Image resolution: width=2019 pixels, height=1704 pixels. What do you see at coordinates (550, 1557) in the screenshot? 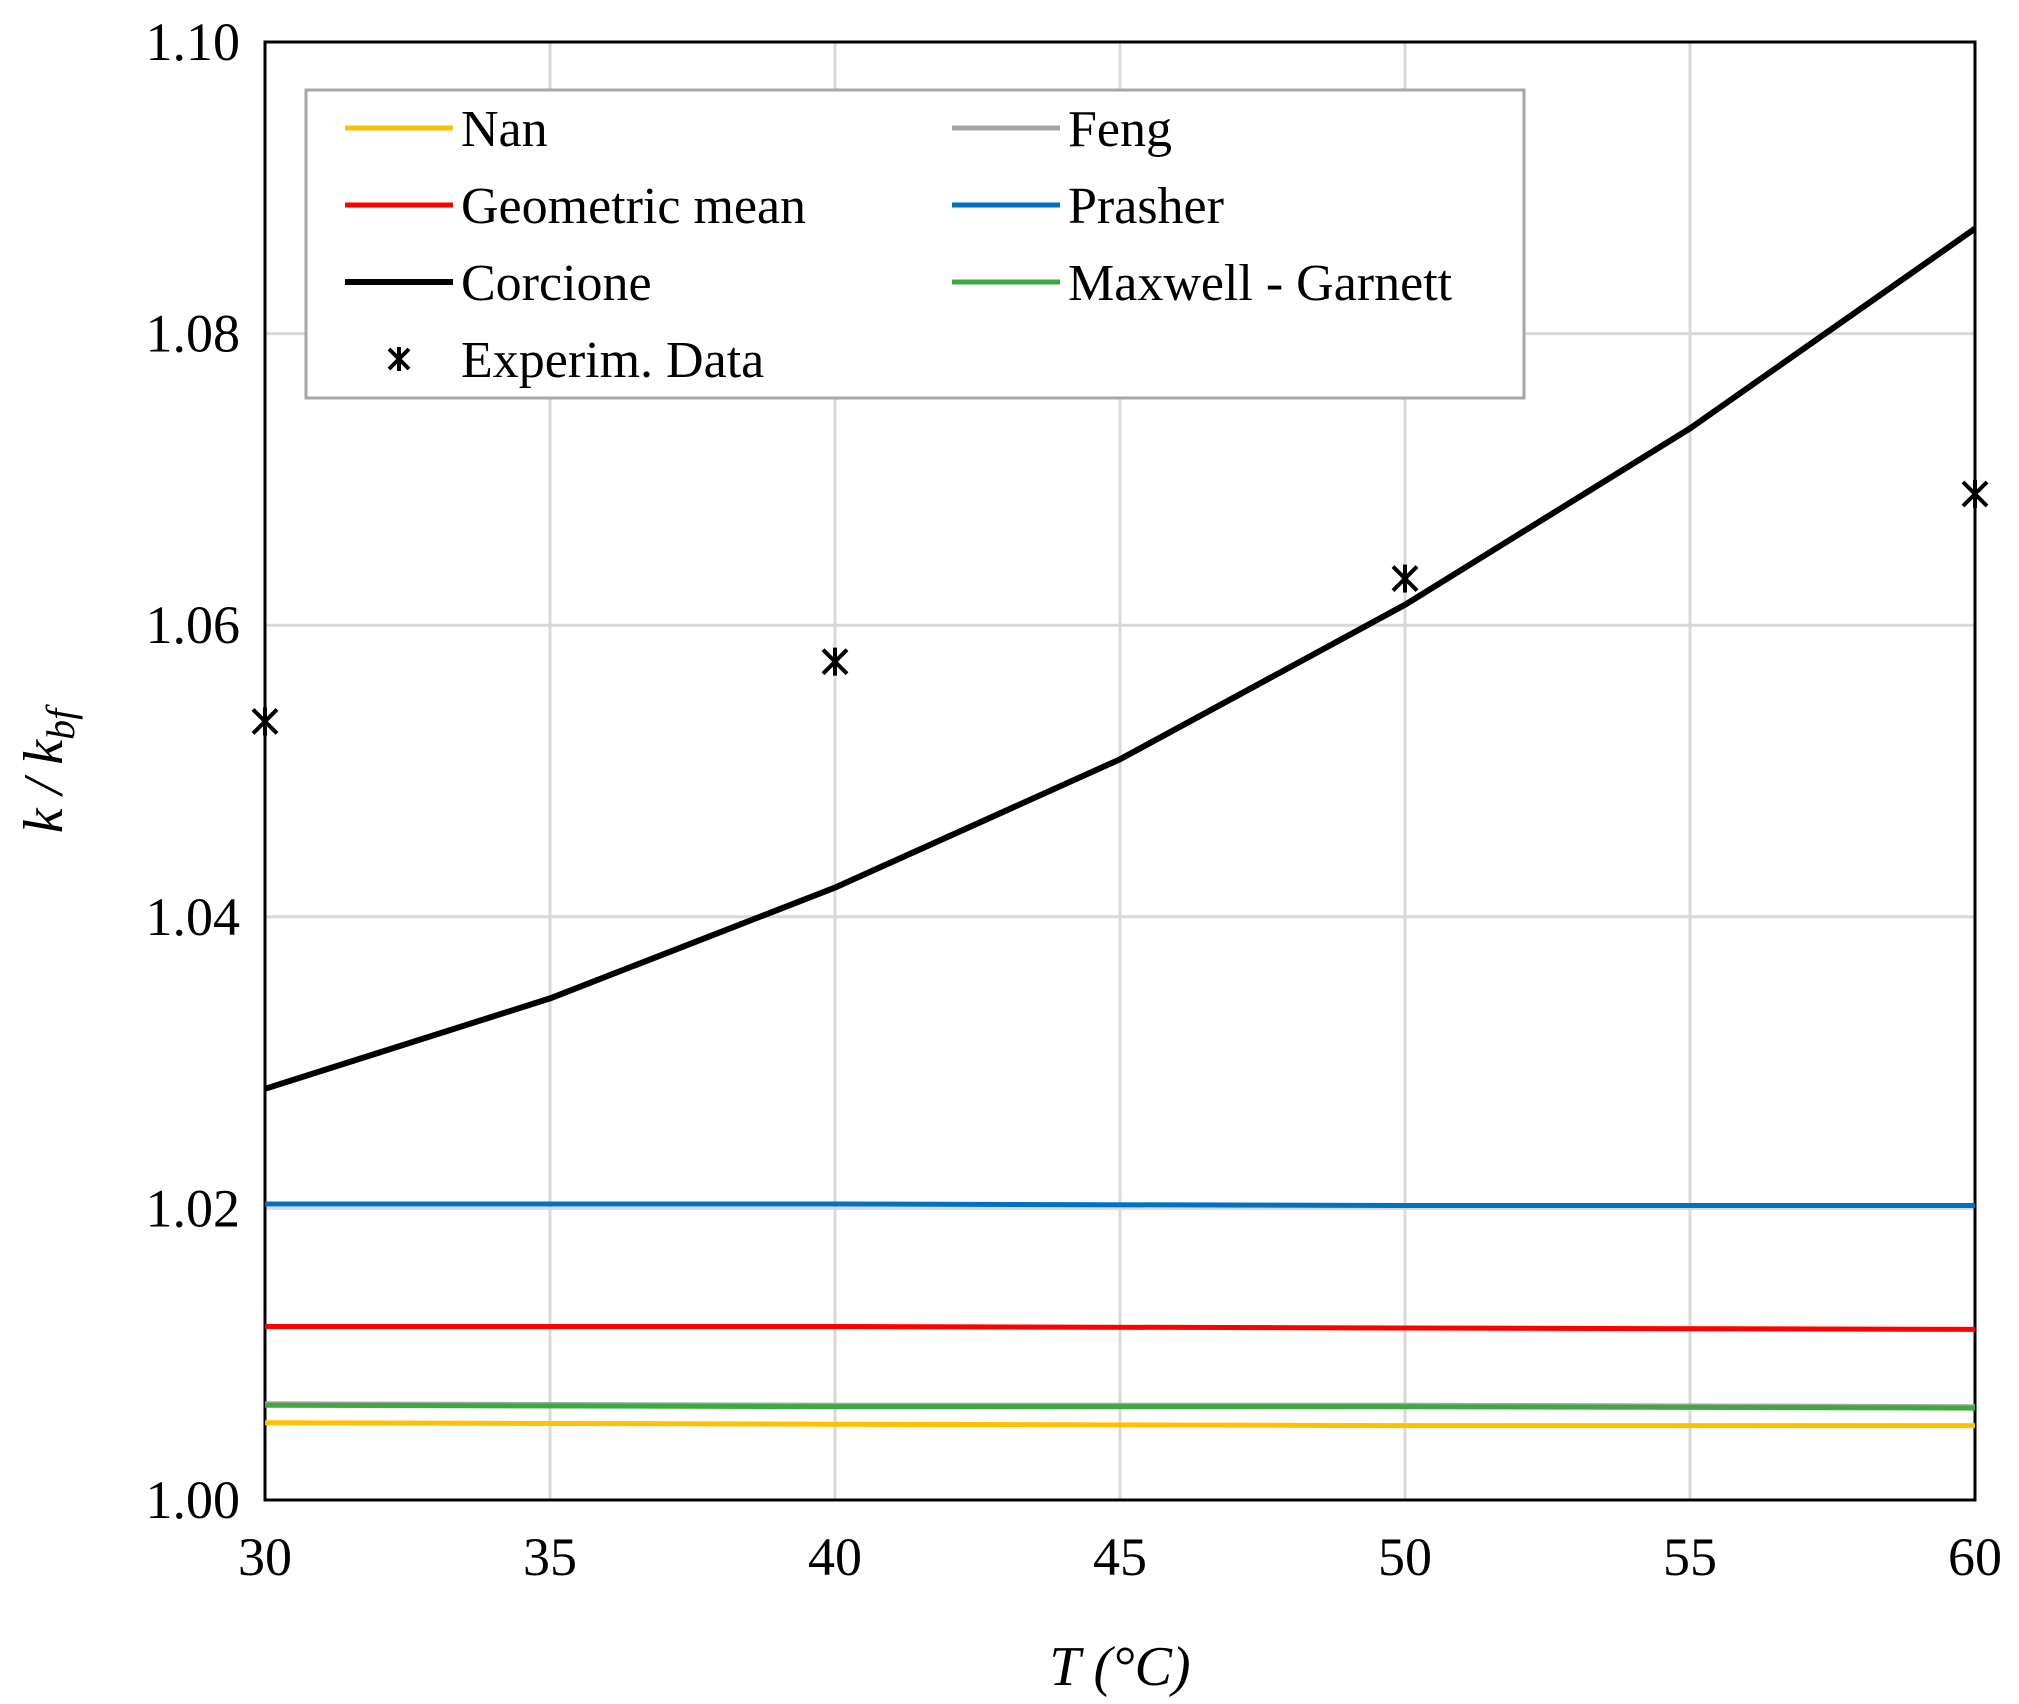
I see `x-tick-label: 35` at bounding box center [550, 1557].